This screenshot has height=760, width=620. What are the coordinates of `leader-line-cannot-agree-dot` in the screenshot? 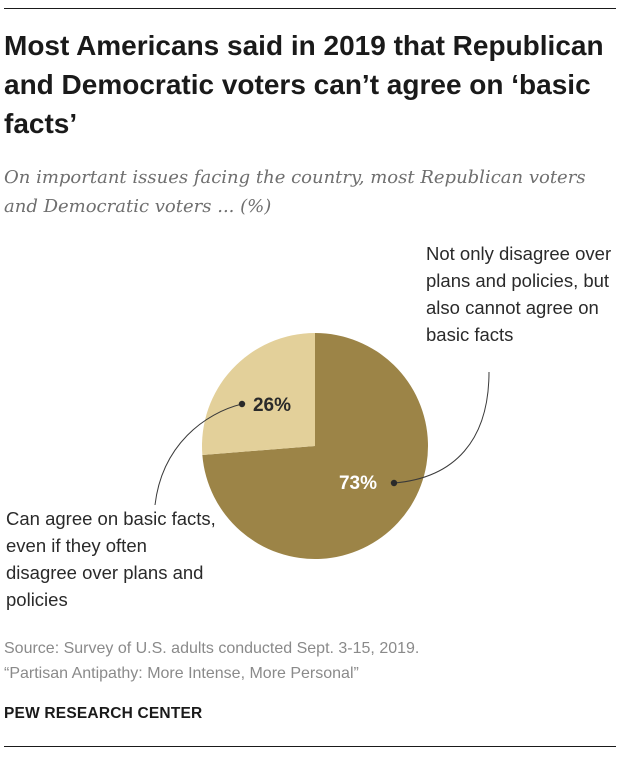 It's located at (394, 483).